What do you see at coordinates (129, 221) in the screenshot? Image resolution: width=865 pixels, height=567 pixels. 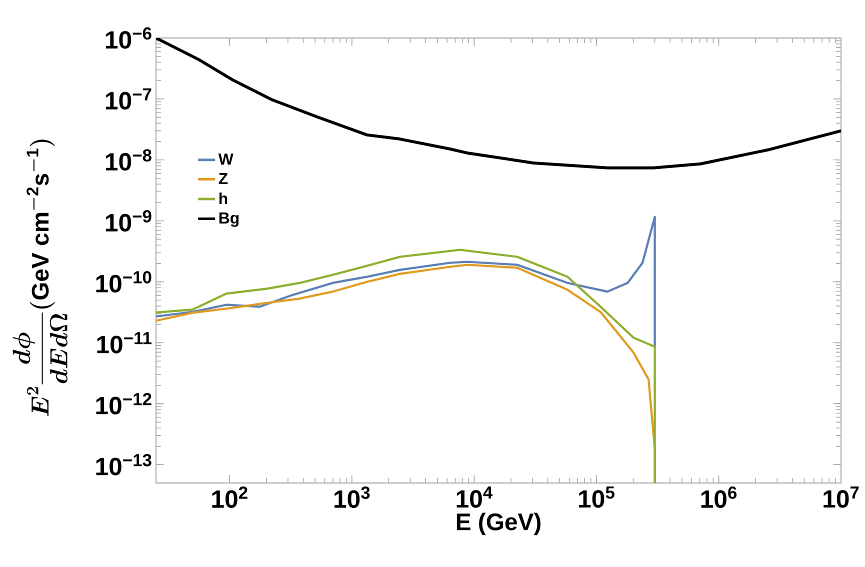 I see `y-tick-label: 10$^{−9}$` at bounding box center [129, 221].